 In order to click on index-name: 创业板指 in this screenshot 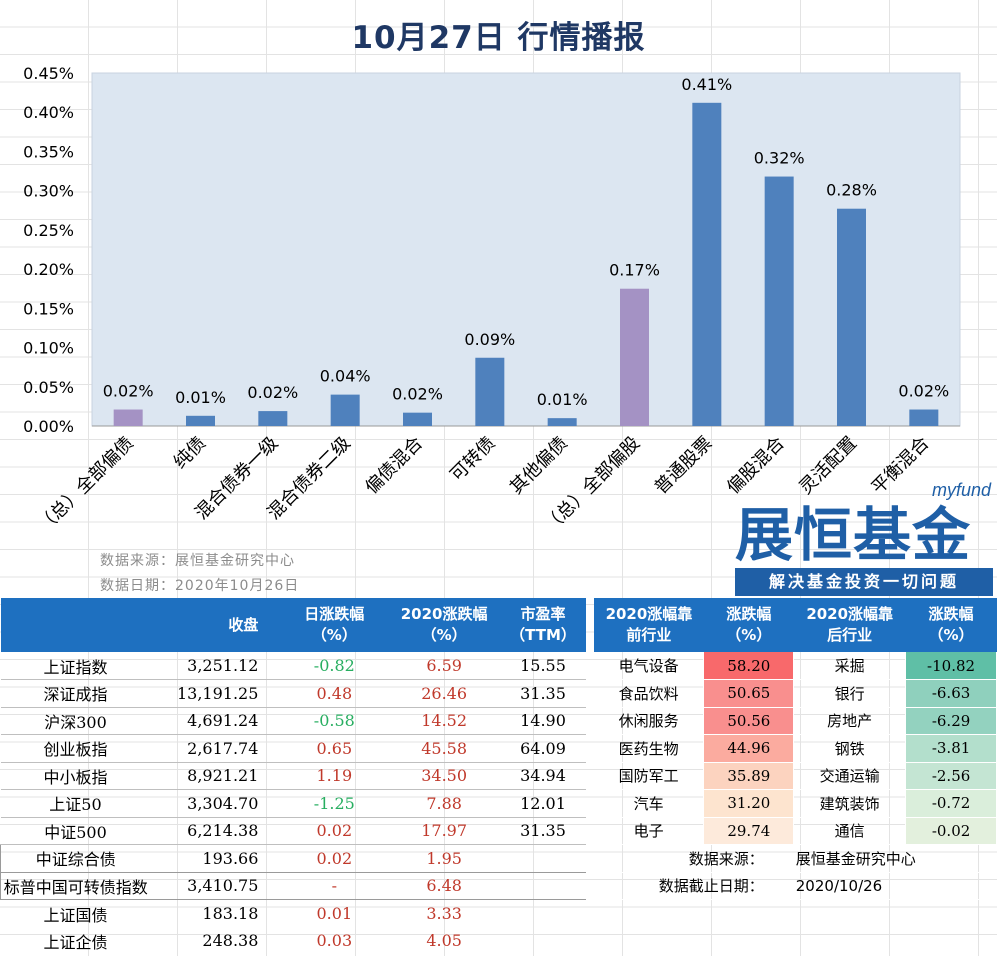, I will do `click(75, 748)`.